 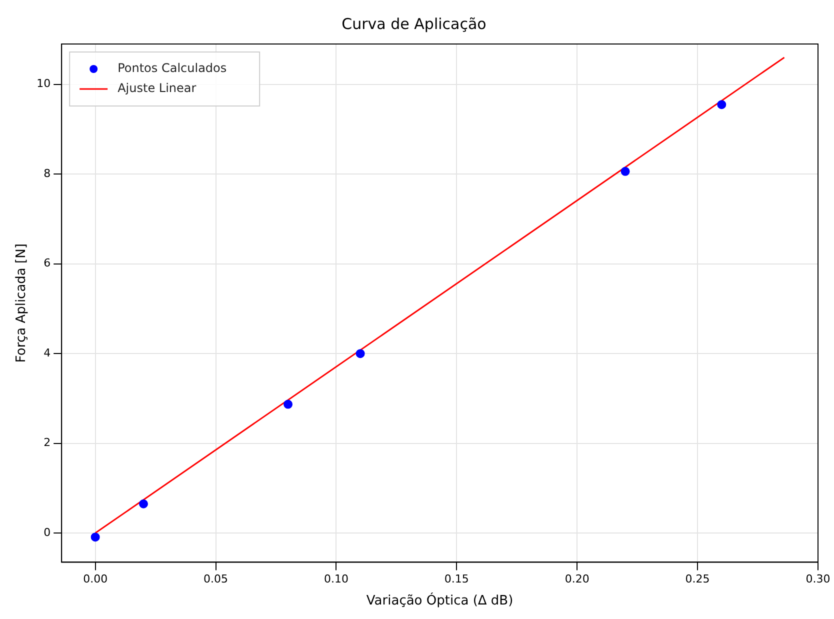 What do you see at coordinates (818, 579) in the screenshot?
I see `x-tick-label: 0.30` at bounding box center [818, 579].